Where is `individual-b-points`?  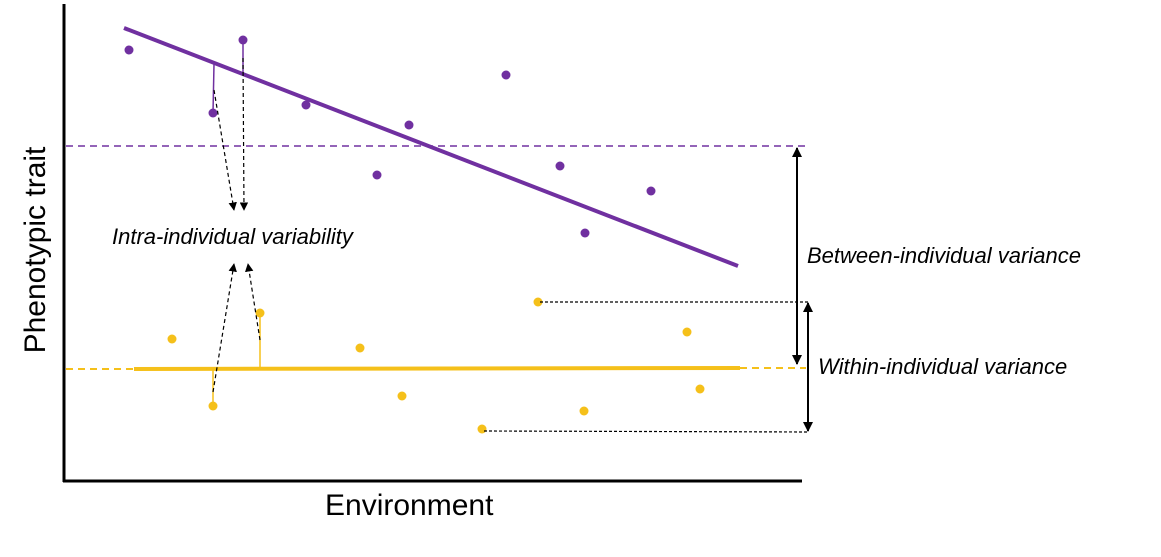 individual-b-points is located at coordinates (436, 365).